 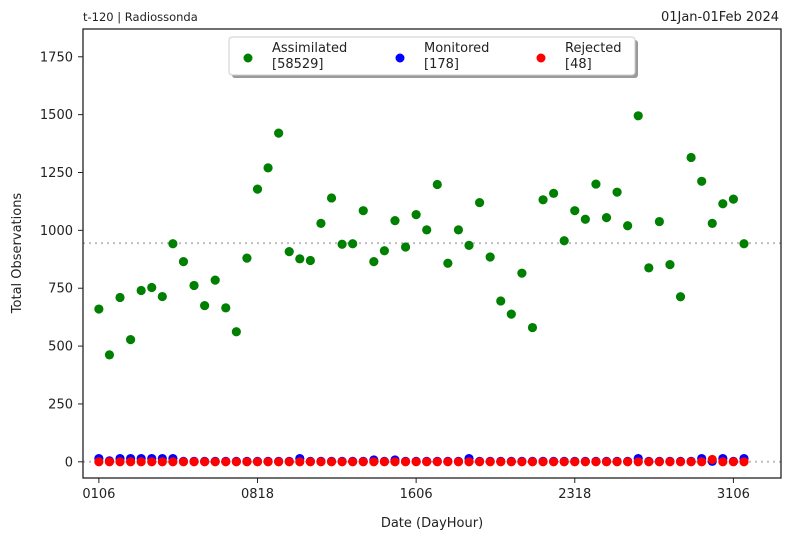 I want to click on x-tick-label: 3106, so click(x=733, y=494).